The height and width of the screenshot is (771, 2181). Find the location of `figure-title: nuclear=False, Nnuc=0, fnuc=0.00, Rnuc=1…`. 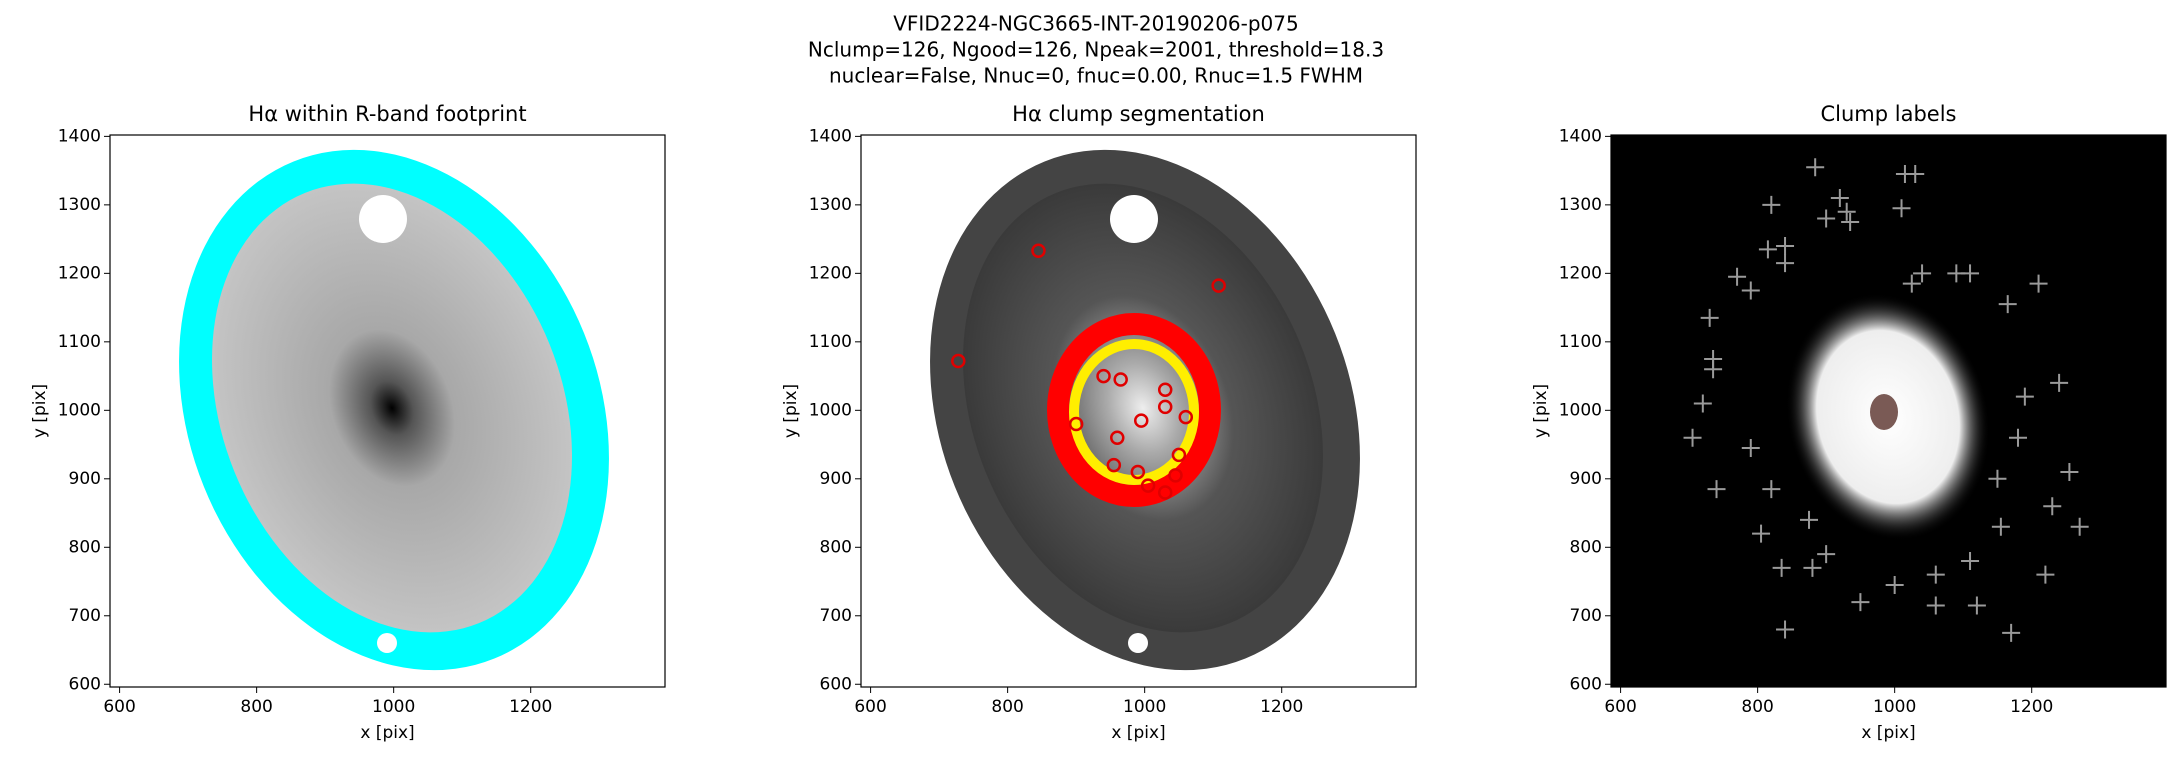

figure-title: nuclear=False, Nnuc=0, fnuc=0.00, Rnuc=1… is located at coordinates (1096, 76).